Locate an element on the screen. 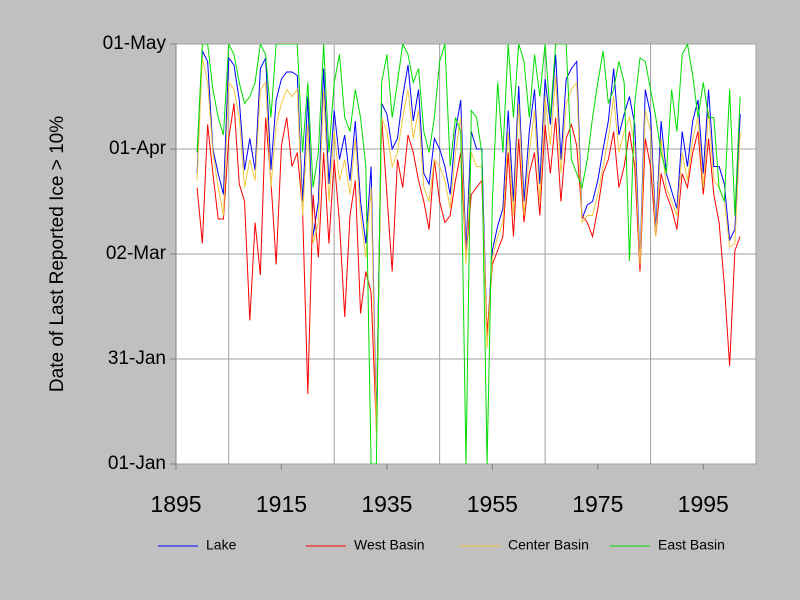  y-tick-label: 01-May is located at coordinates (135, 43).